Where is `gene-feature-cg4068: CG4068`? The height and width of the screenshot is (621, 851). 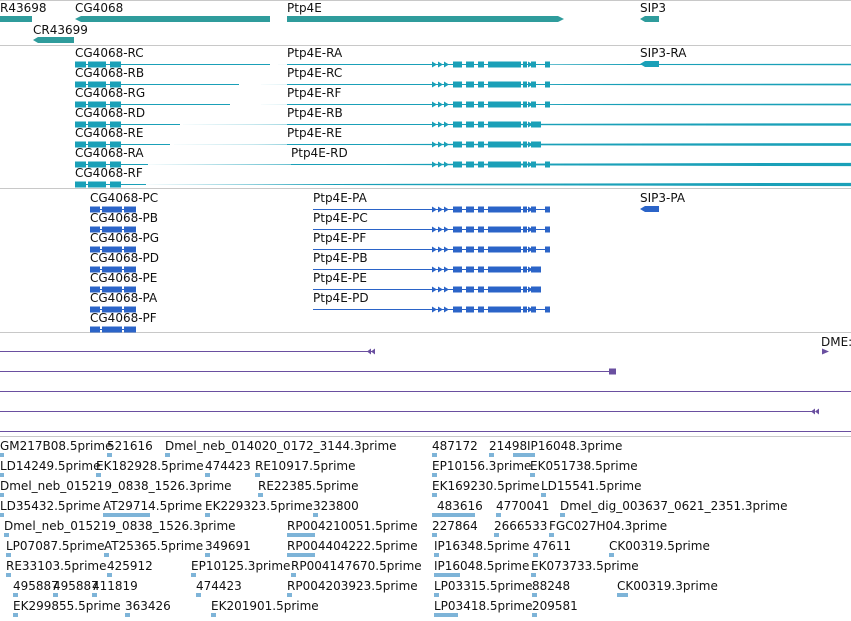 gene-feature-cg4068: CG4068 is located at coordinates (172, 11).